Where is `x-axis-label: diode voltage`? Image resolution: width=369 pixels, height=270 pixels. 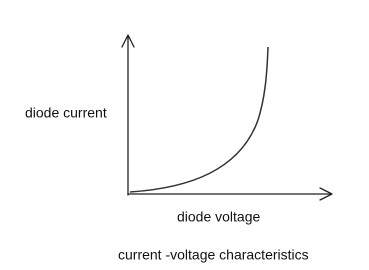 x-axis-label: diode voltage is located at coordinates (219, 217).